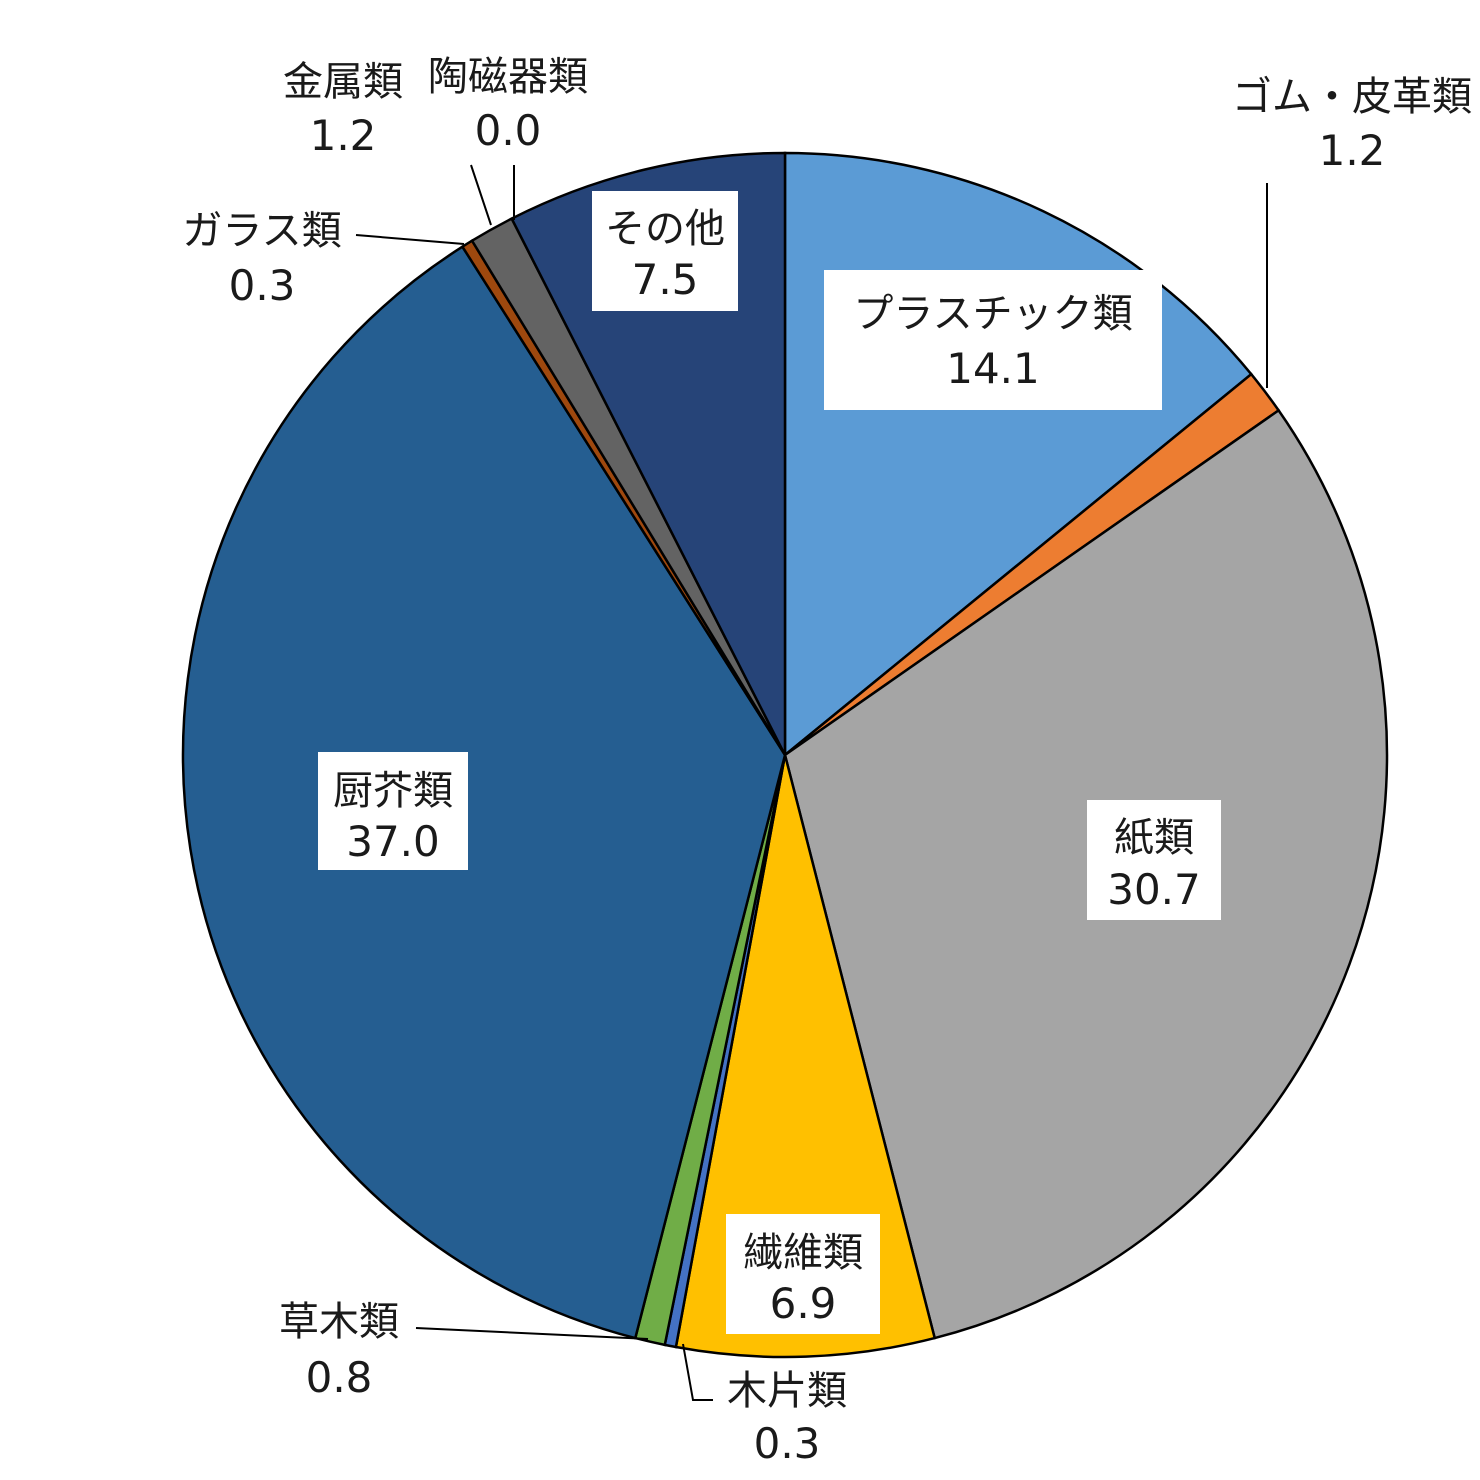 The image size is (1480, 1480). I want to click on slice-4-label-box, so click(803, 1274).